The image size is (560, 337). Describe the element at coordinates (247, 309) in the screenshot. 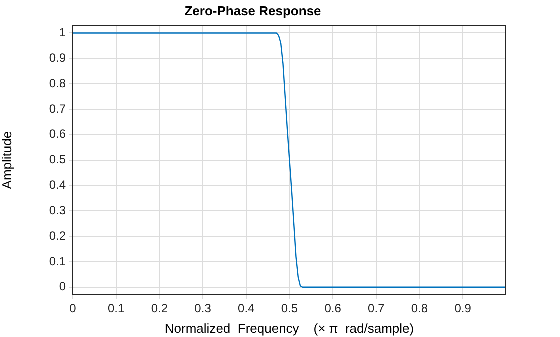

I see `x-tick-label: 0.4` at that location.